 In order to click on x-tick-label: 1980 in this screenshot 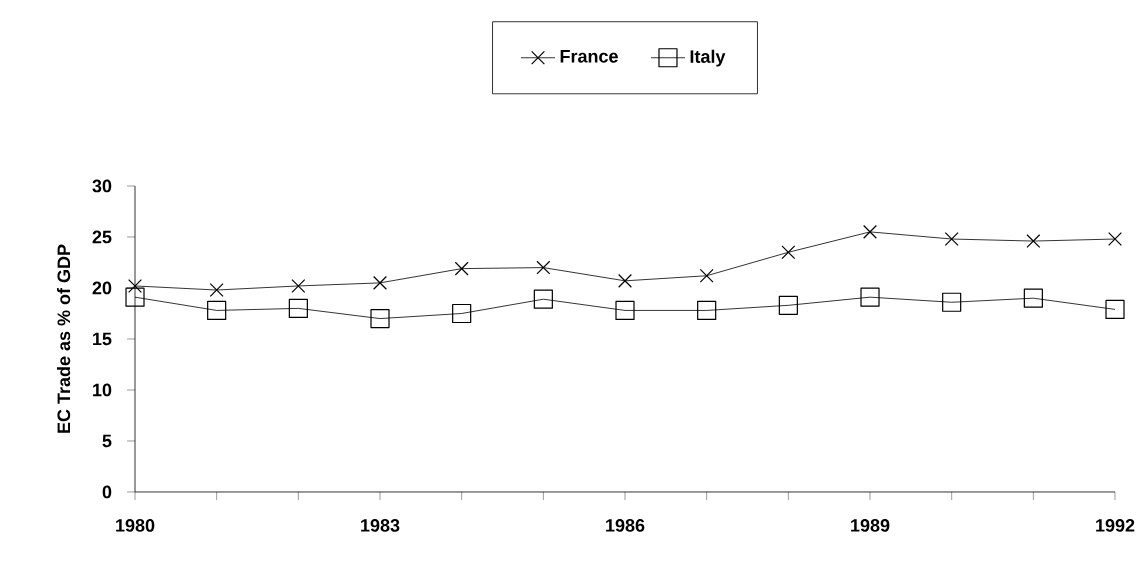, I will do `click(135, 525)`.